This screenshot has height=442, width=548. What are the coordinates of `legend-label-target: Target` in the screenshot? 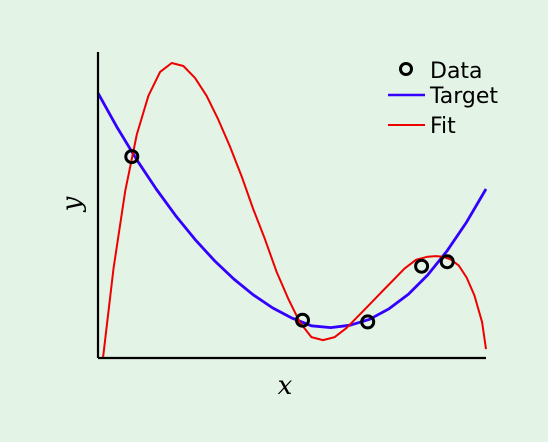 It's located at (463, 96).